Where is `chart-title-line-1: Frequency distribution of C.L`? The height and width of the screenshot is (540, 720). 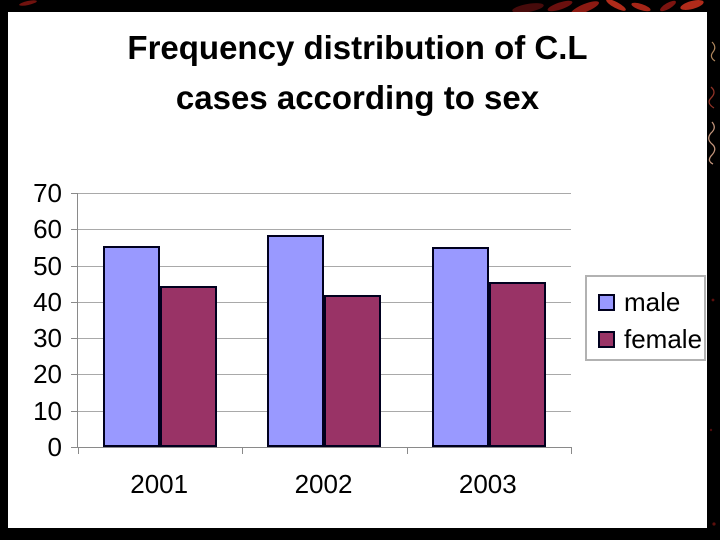 chart-title-line-1: Frequency distribution of C.L is located at coordinates (357, 47).